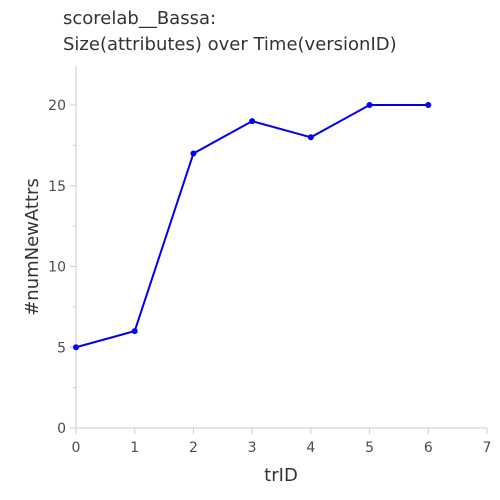 This screenshot has width=500, height=500. What do you see at coordinates (61, 348) in the screenshot?
I see `y-tick-label: 5` at bounding box center [61, 348].